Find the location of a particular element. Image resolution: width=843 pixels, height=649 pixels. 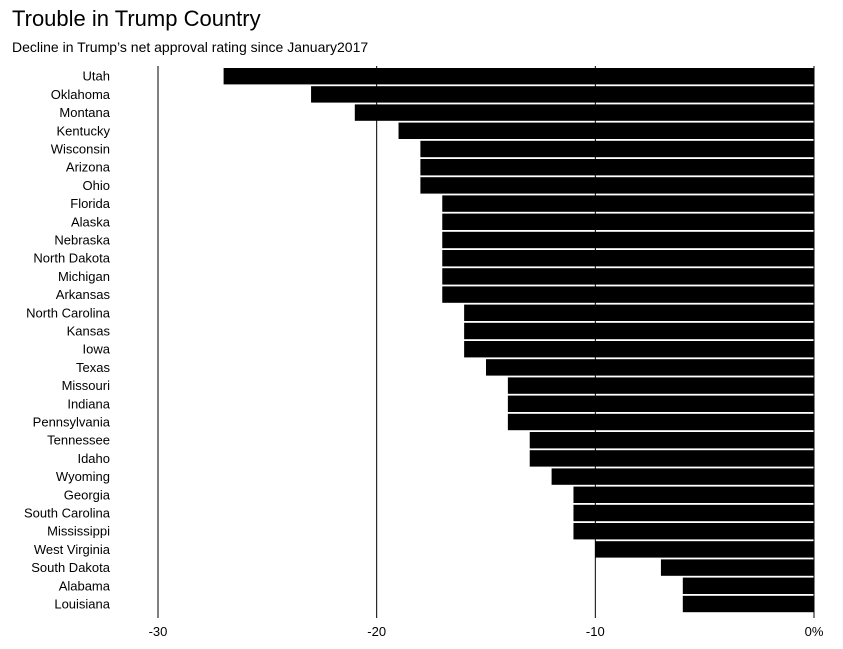

category-label: Alabama is located at coordinates (85, 585).